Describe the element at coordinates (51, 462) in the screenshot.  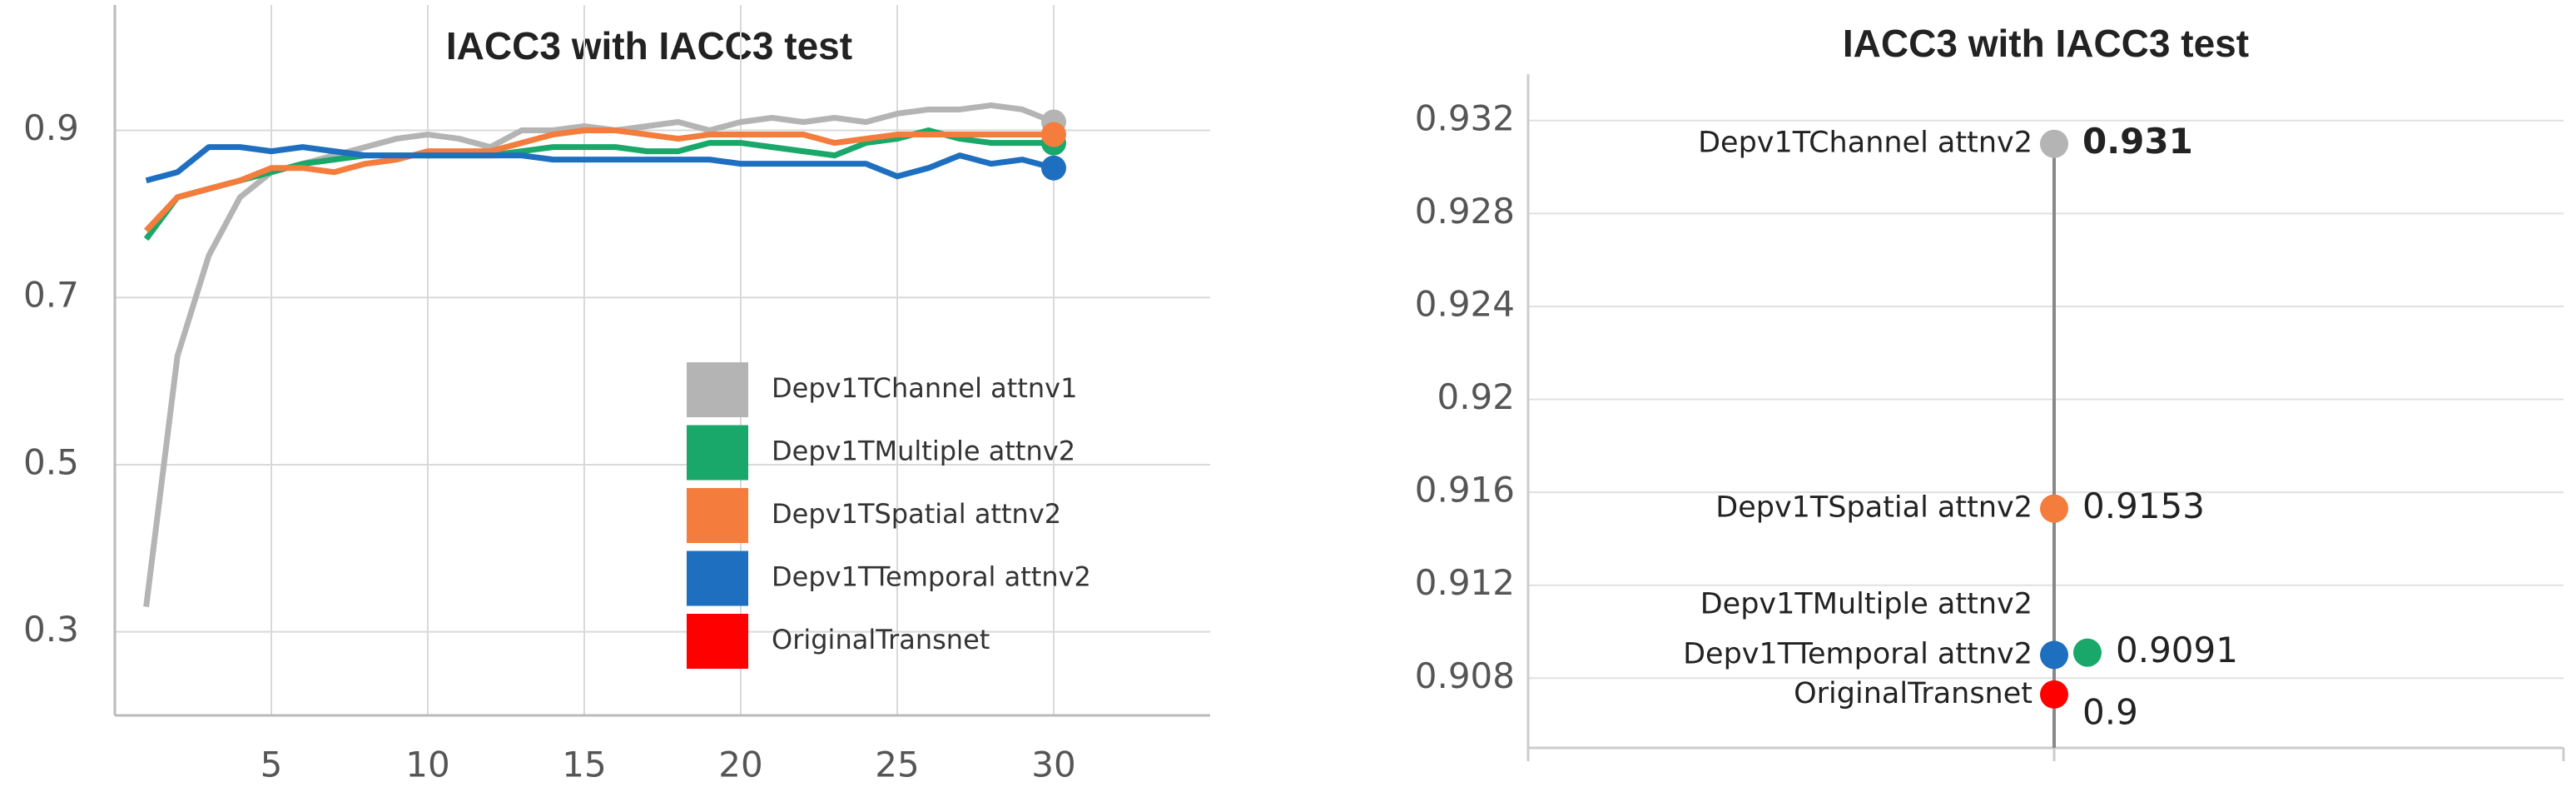
I see `y-tick-label: 0.5` at that location.